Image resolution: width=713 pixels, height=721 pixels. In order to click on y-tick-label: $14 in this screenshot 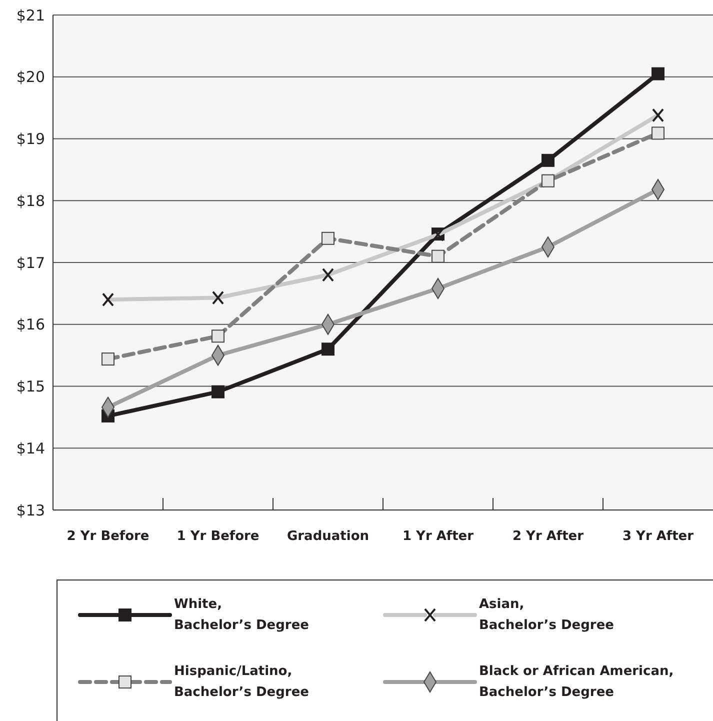, I will do `click(30, 448)`.